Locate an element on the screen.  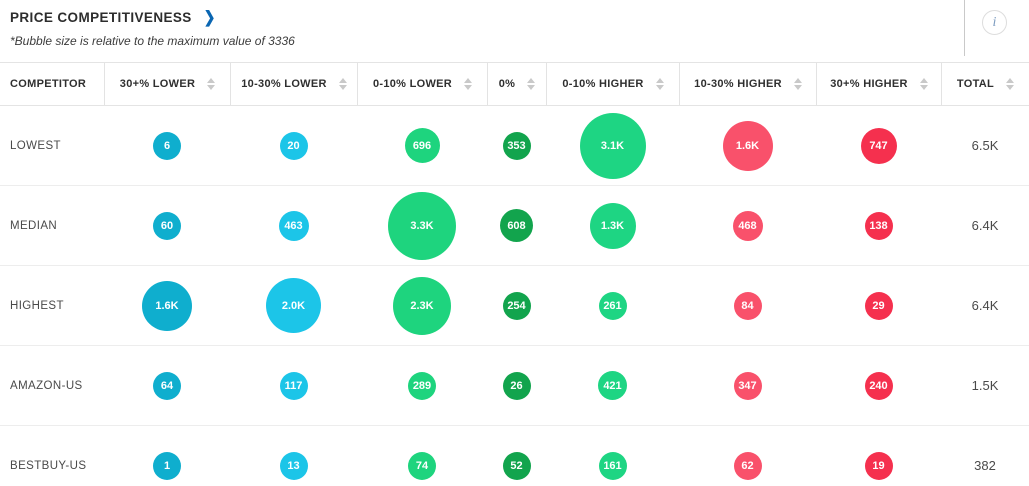
column-header-label: 30+% LOWER is located at coordinates (157, 84).